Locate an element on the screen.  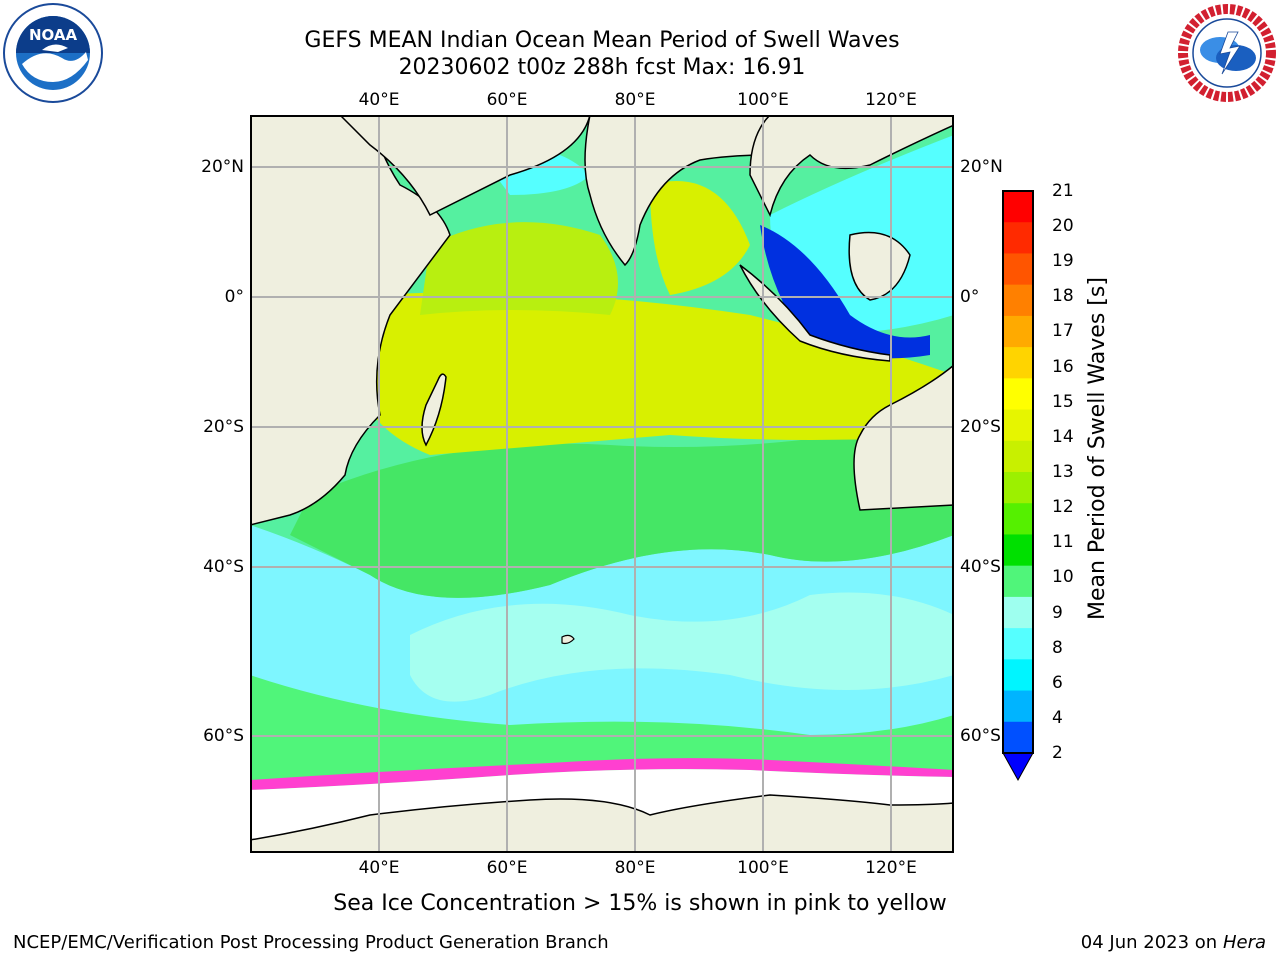
colorbar-tick-12: 12 is located at coordinates (1063, 507).